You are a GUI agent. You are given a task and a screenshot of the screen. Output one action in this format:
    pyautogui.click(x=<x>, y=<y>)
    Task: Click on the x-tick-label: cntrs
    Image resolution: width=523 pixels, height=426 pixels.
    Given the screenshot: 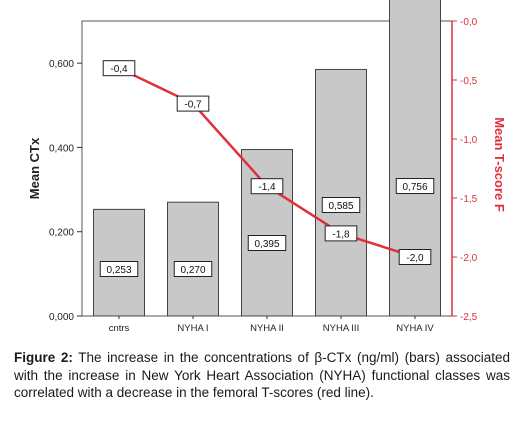 What is the action you would take?
    pyautogui.click(x=119, y=328)
    